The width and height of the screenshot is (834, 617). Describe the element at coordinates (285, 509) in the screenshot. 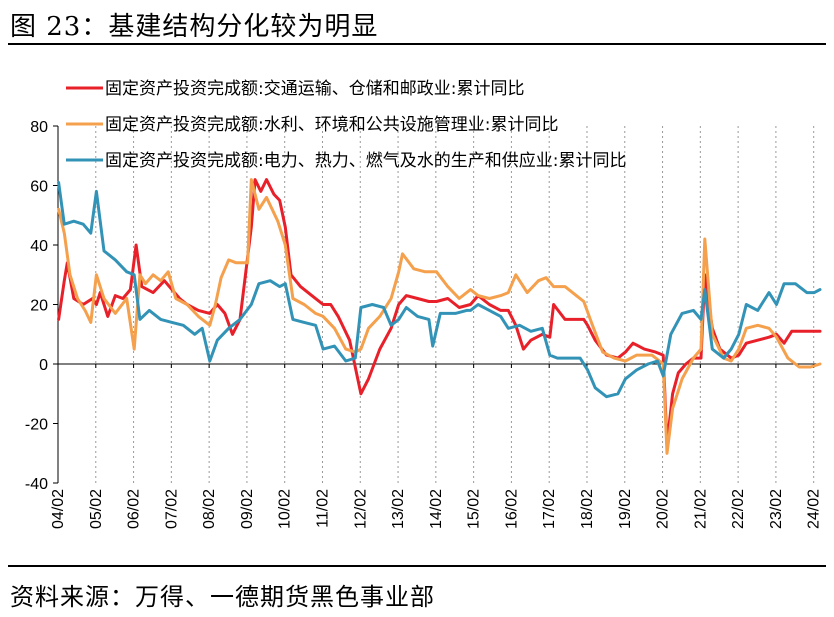

I see `x-tick-label: 10/02` at that location.